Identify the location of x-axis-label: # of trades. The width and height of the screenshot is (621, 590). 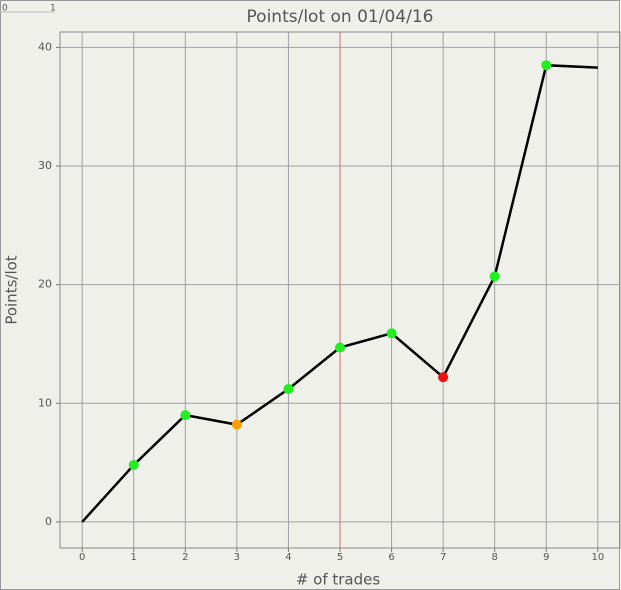
(338, 580).